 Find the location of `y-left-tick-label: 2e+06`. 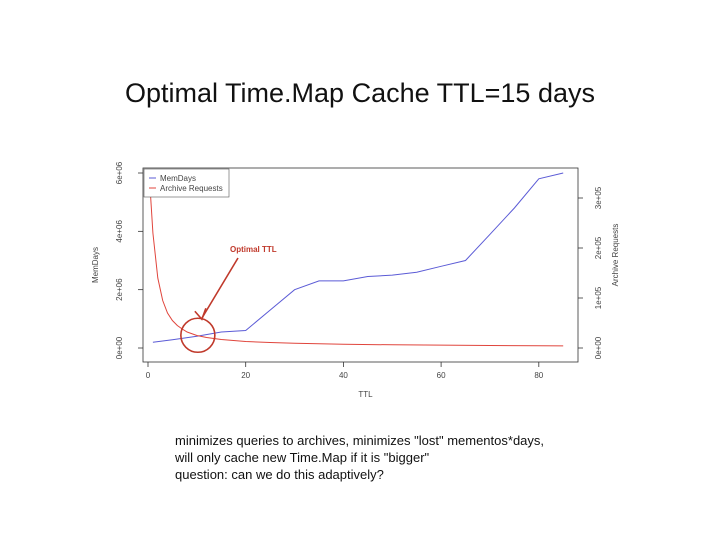

y-left-tick-label: 2e+06 is located at coordinates (119, 289).